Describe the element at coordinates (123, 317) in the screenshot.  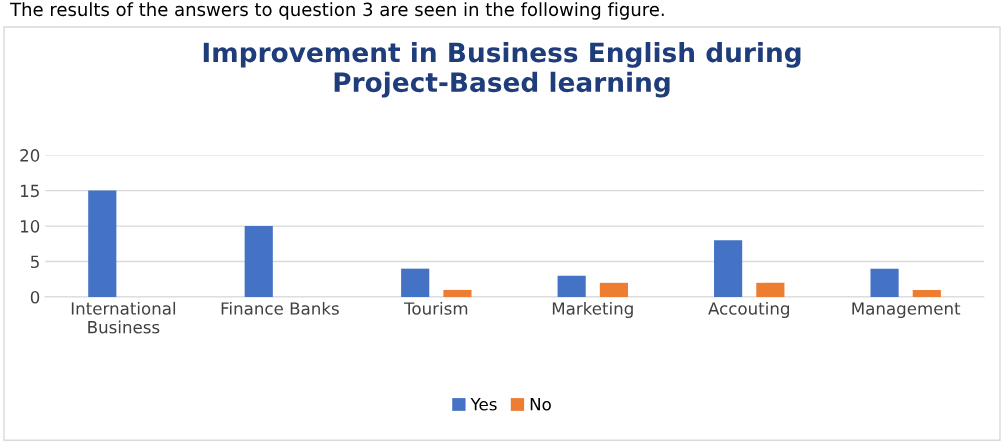
I see `x-tick-label: International Business` at that location.